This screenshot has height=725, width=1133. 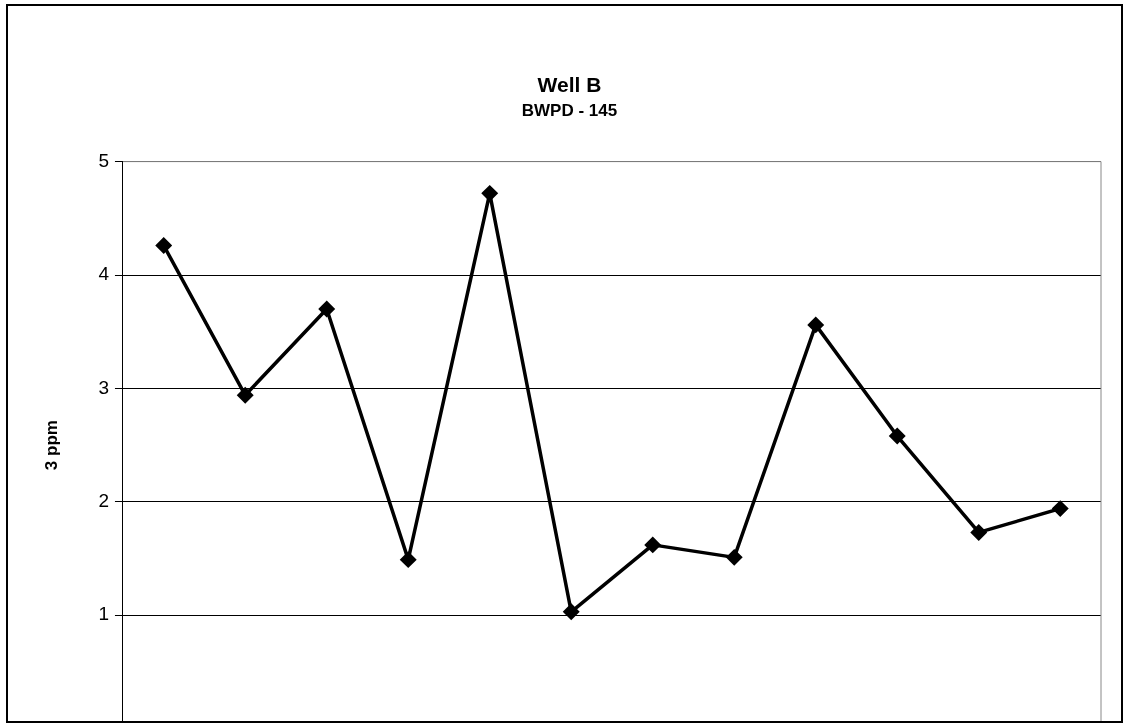 I want to click on y-axis-title: 3 ppm, so click(x=51, y=445).